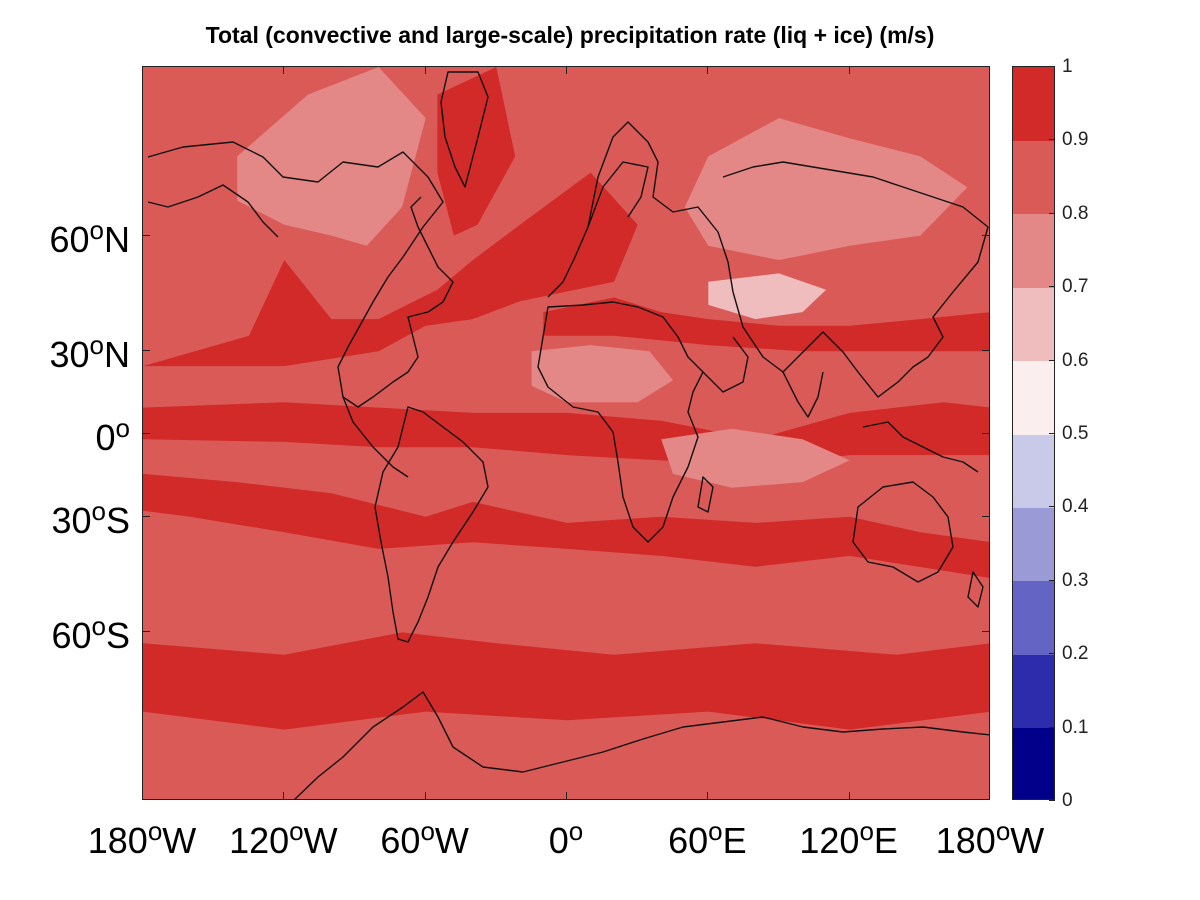  What do you see at coordinates (283, 838) in the screenshot?
I see `x-tick-label: 120oW` at bounding box center [283, 838].